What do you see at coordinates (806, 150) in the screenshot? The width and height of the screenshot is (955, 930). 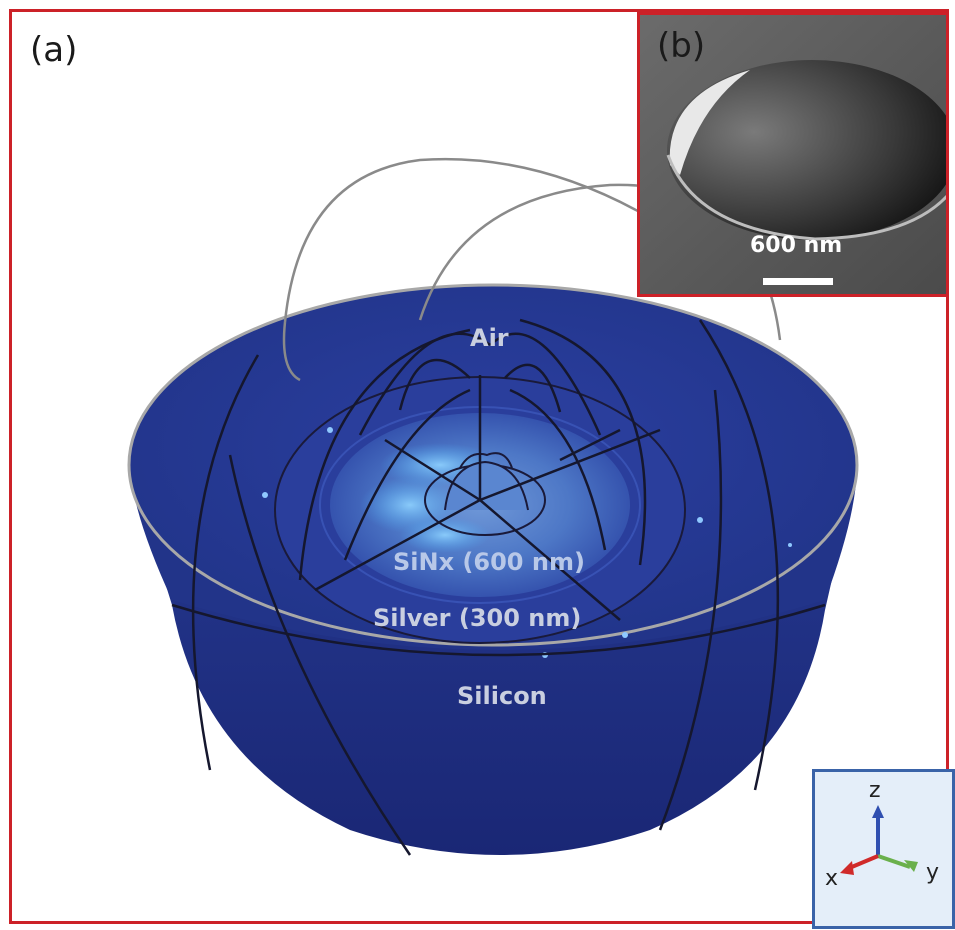 I see `sem-hole` at bounding box center [806, 150].